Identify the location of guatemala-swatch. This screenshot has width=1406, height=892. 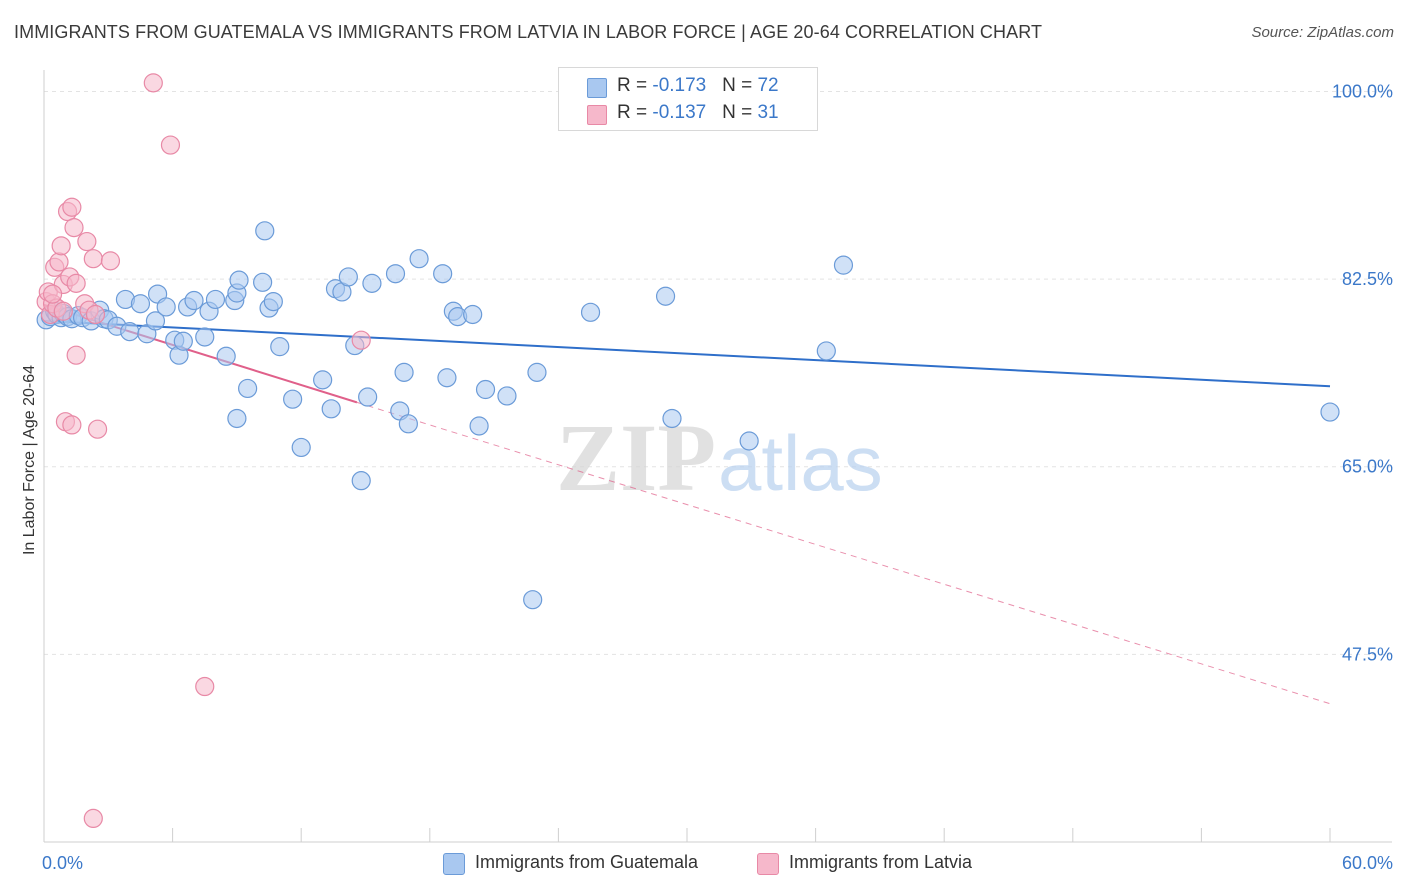
(597, 88).